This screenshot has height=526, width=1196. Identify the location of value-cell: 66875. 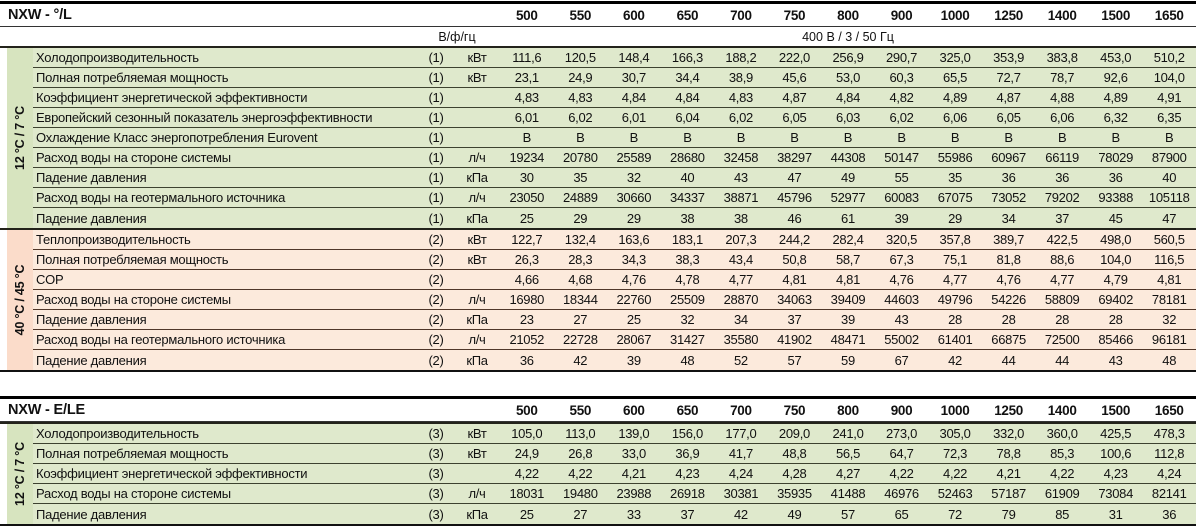
(1008, 339).